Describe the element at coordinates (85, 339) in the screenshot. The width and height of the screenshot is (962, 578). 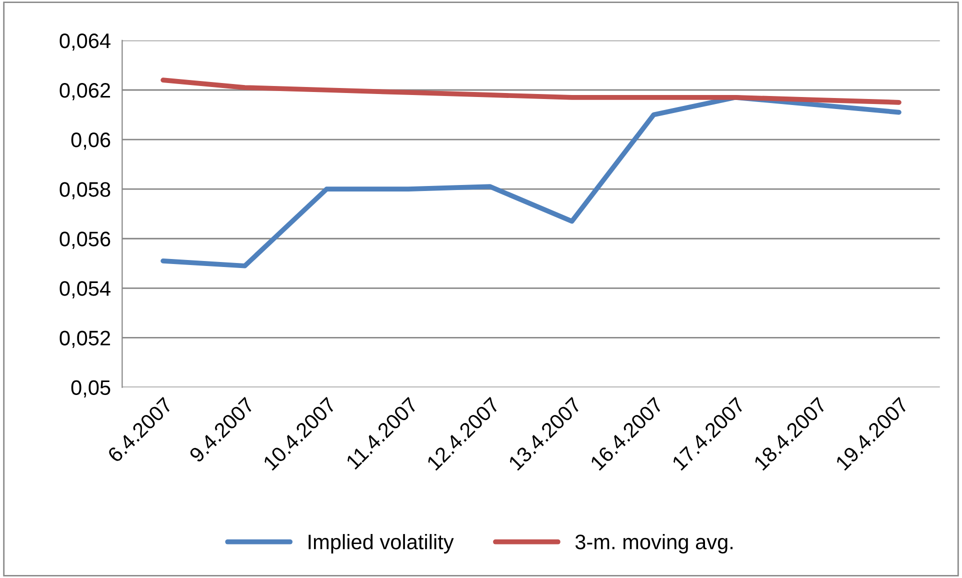
I see `y-tick-label: 0,052` at that location.